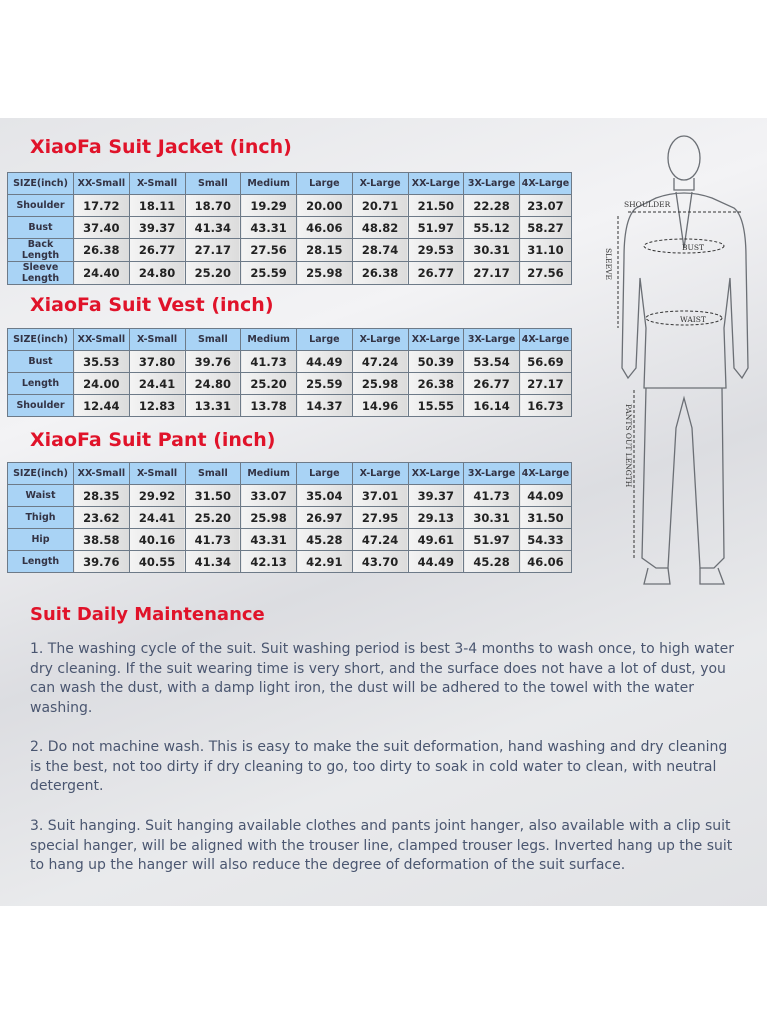  I want to click on pants-length-label: PANTS OUT LENGTH, so click(628, 446).